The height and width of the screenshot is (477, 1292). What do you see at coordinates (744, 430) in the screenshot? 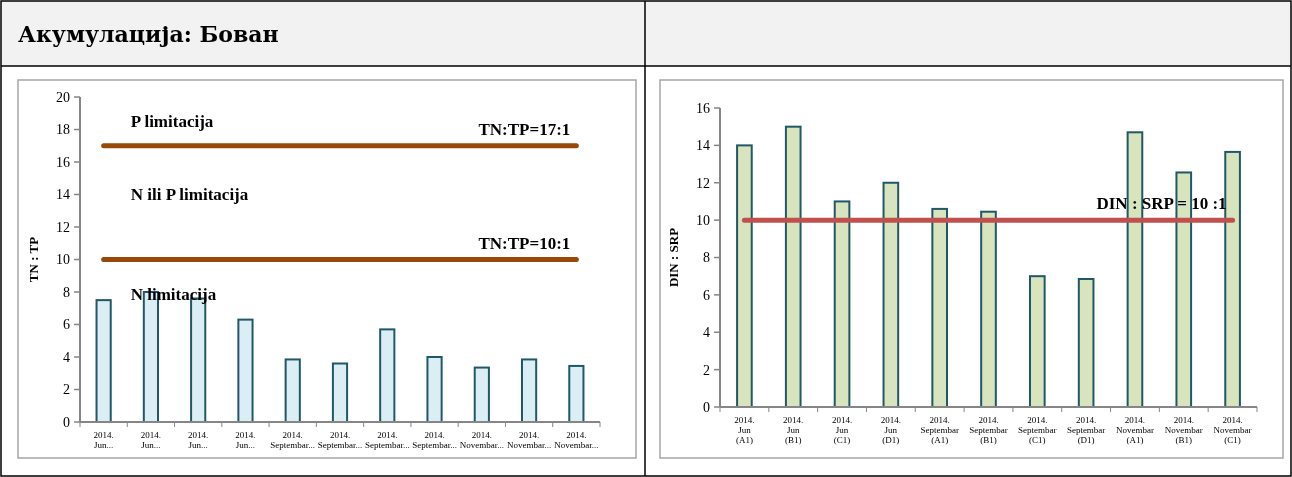
I see `x-tick-label: 2014. Jun (A1)` at bounding box center [744, 430].